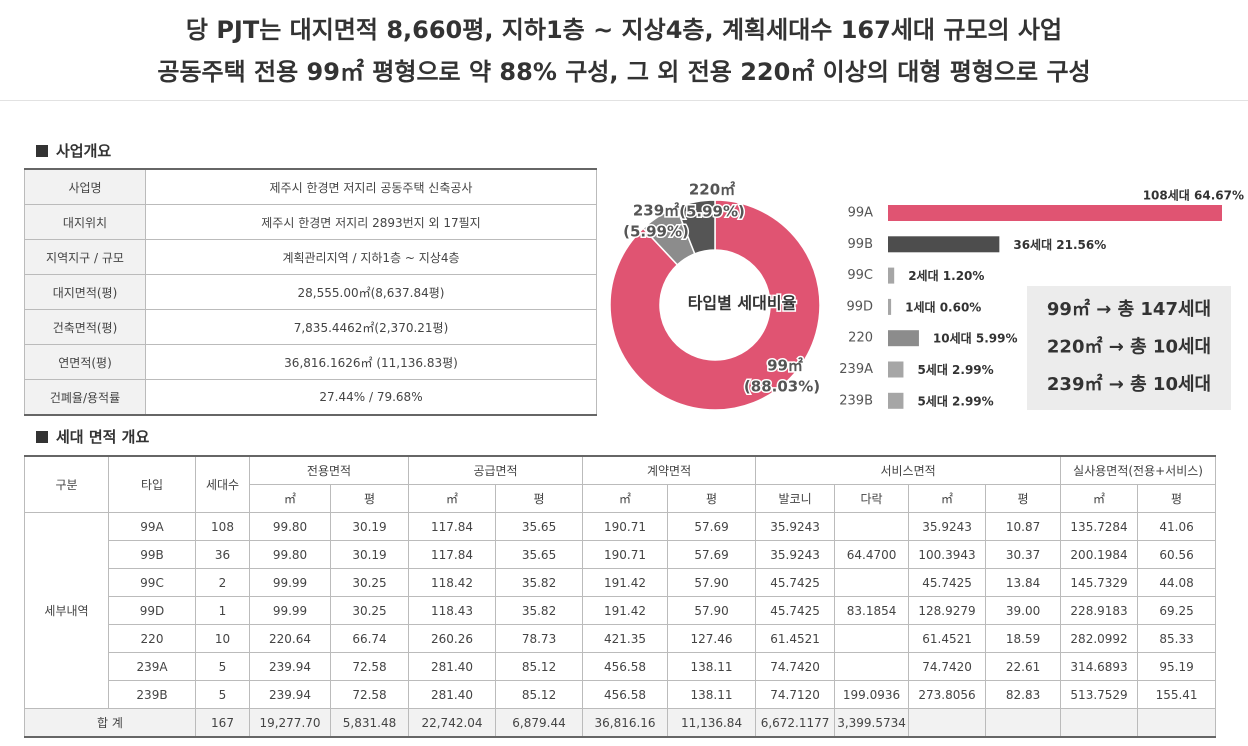 This screenshot has width=1248, height=746. What do you see at coordinates (539, 723) in the screenshot?
I see `total-cell: 6,879.44` at bounding box center [539, 723].